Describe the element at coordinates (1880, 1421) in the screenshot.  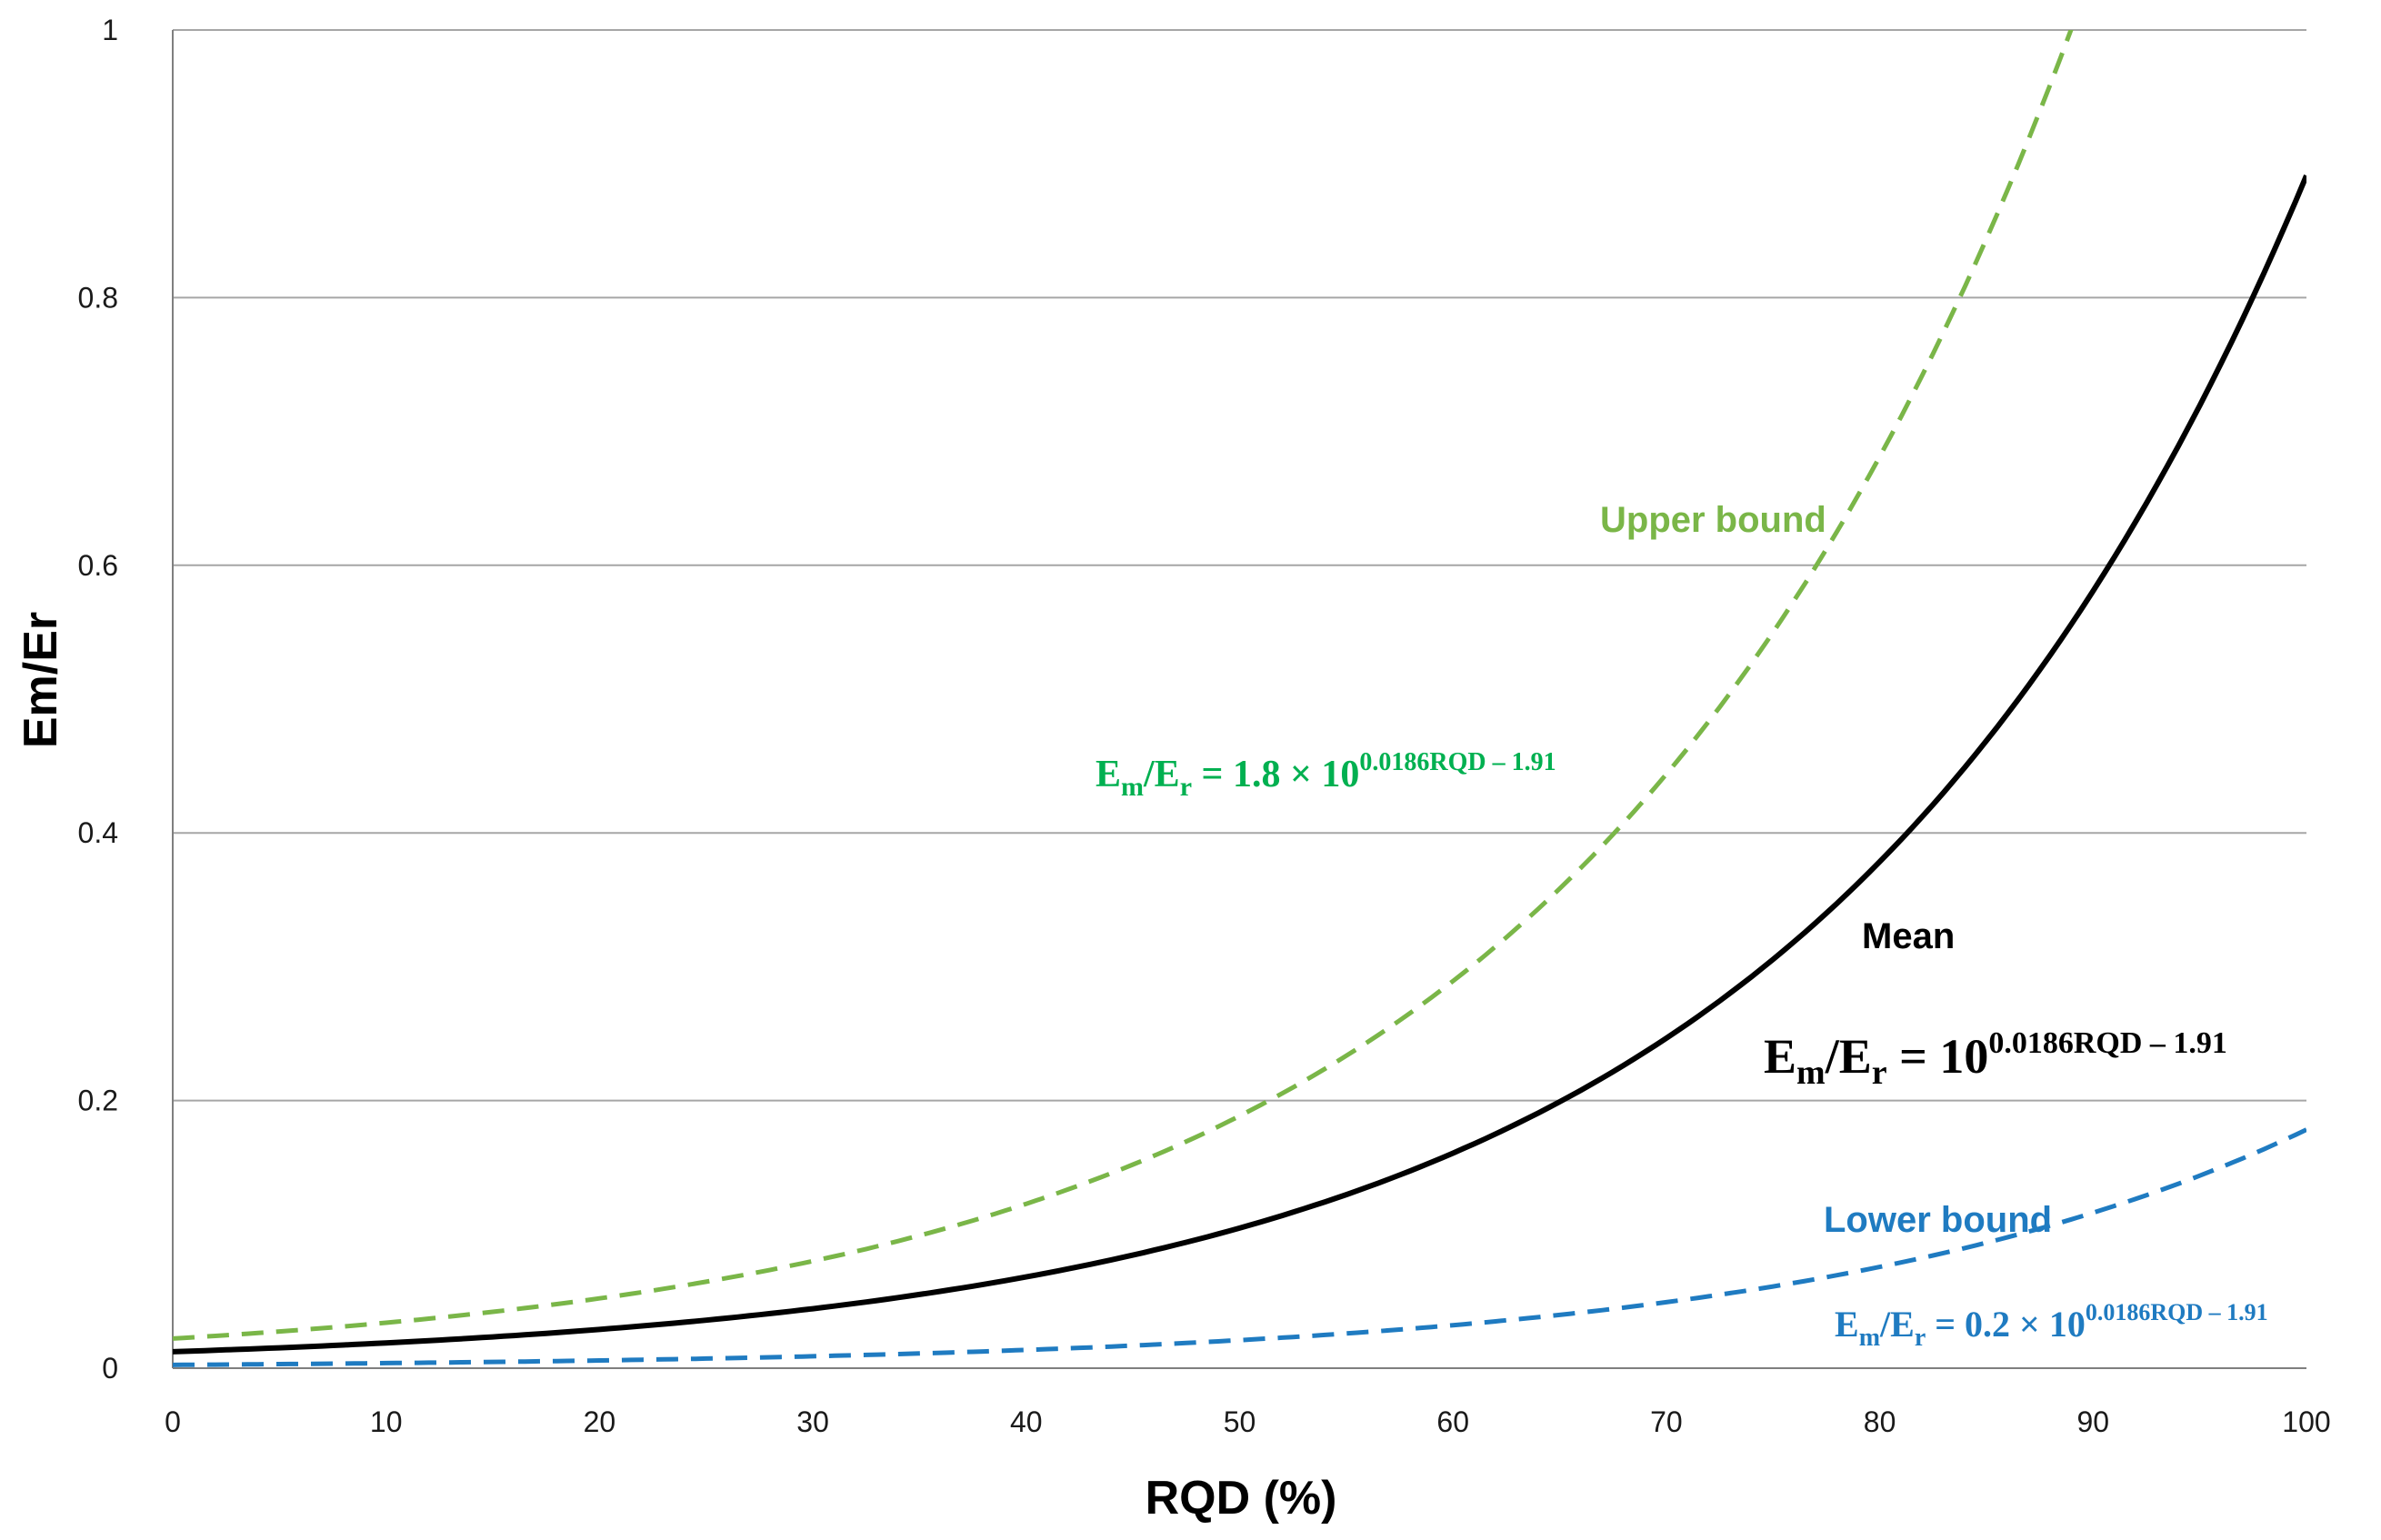
I see `x-tick-label: 80` at that location.